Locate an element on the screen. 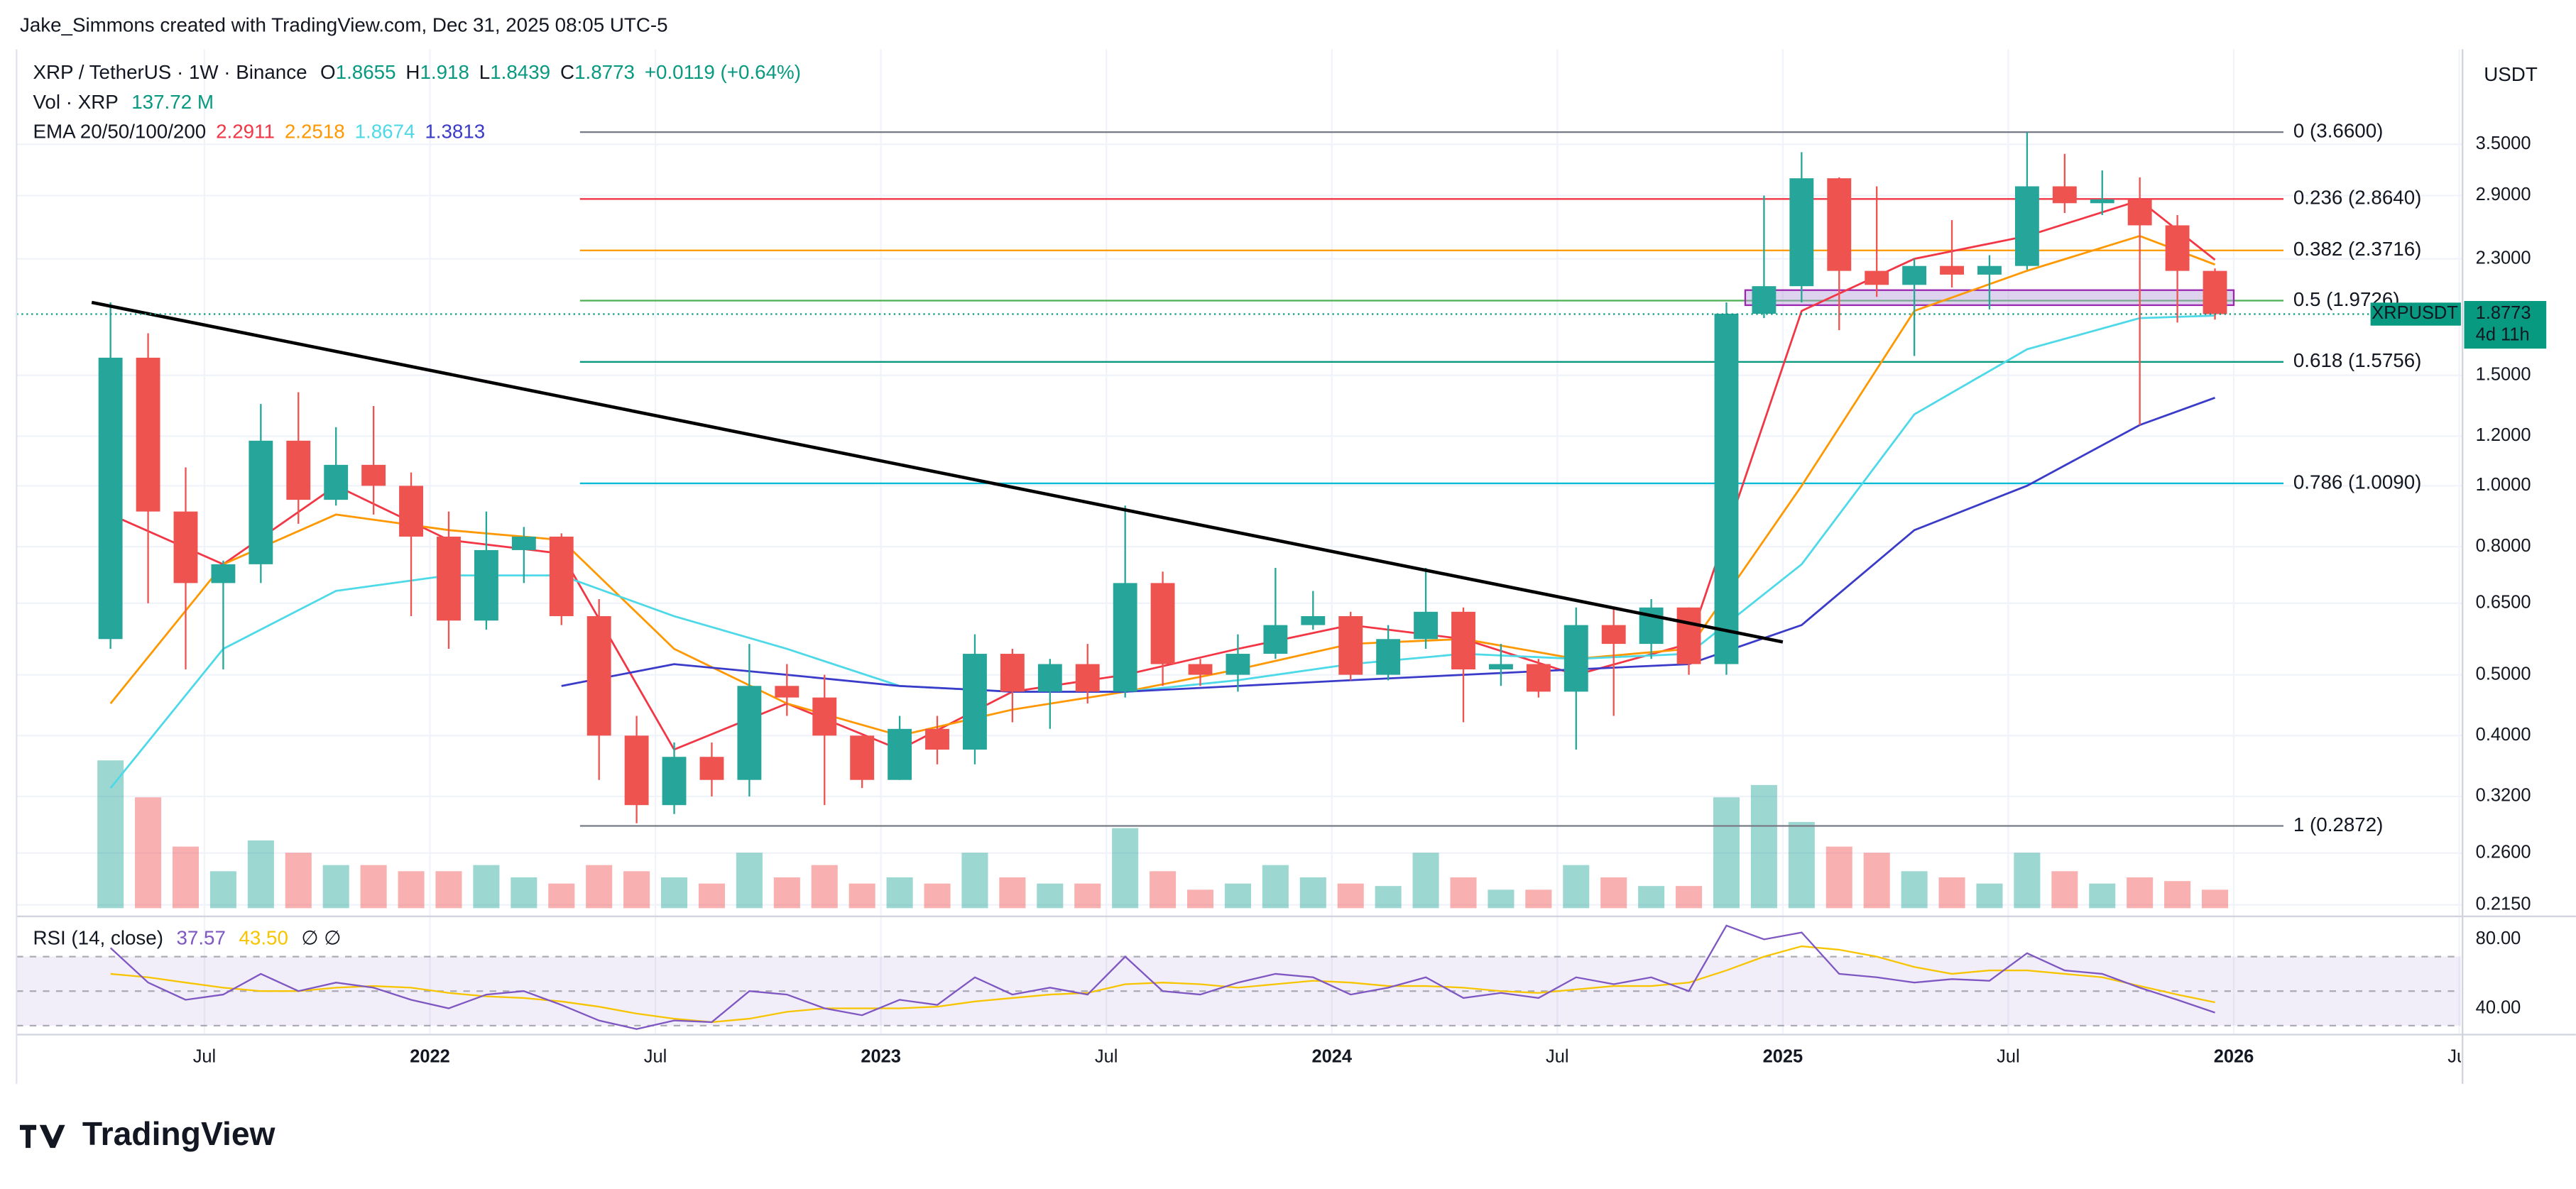  ticker: XRPUSDT is located at coordinates (2415, 313).